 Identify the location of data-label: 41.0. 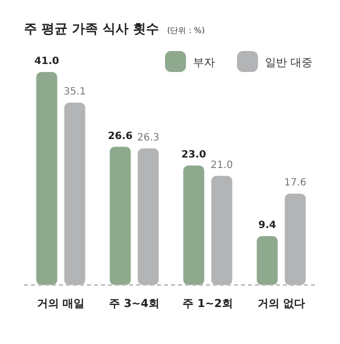
(47, 61).